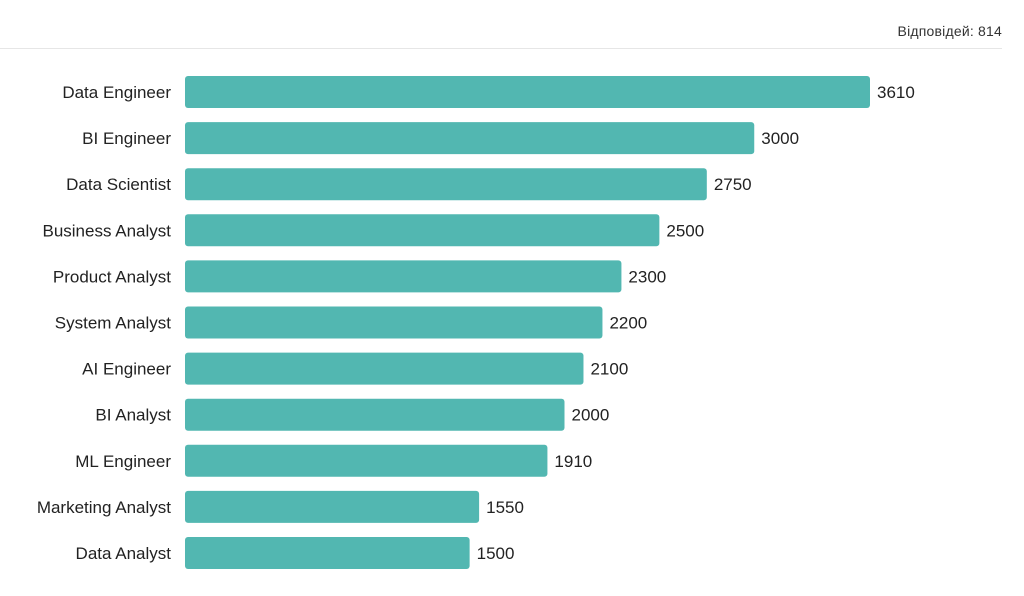  Describe the element at coordinates (123, 461) in the screenshot. I see `category-label: ML Engineer` at that location.